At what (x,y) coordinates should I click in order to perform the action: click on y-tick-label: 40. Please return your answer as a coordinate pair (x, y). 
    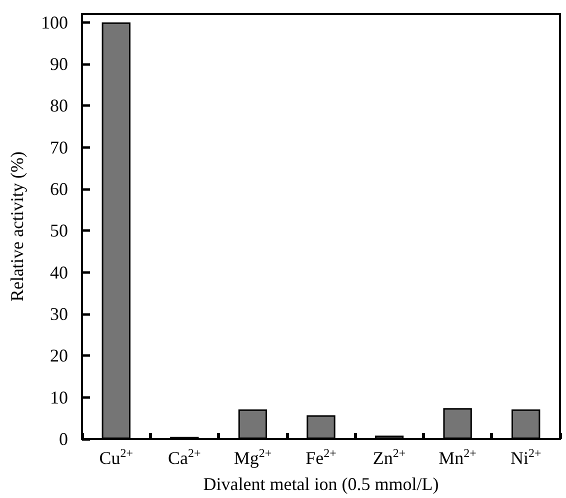
    Looking at the image, I should click on (59, 272).